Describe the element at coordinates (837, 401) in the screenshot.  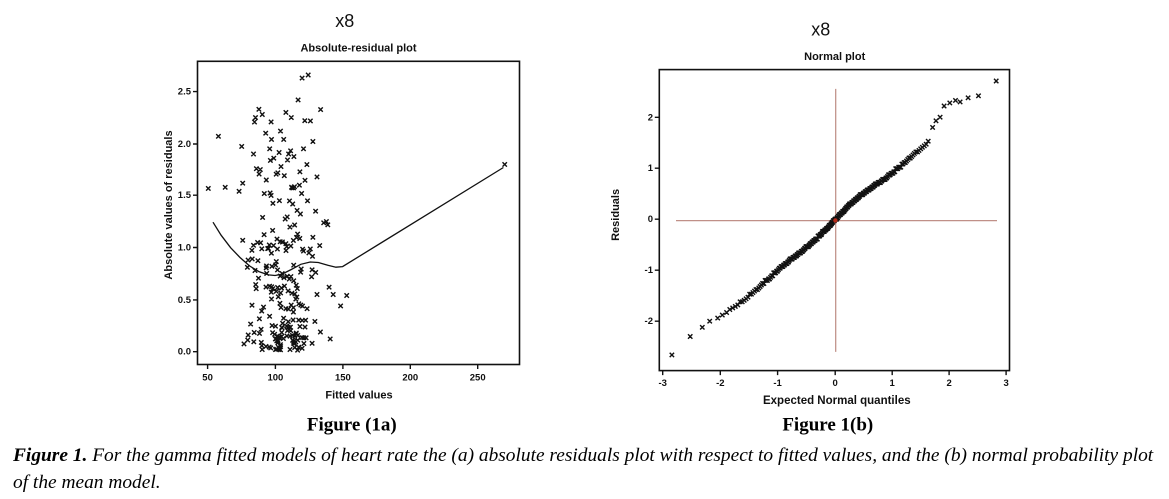
I see `svg-text: Expected Normal quantiles` at that location.